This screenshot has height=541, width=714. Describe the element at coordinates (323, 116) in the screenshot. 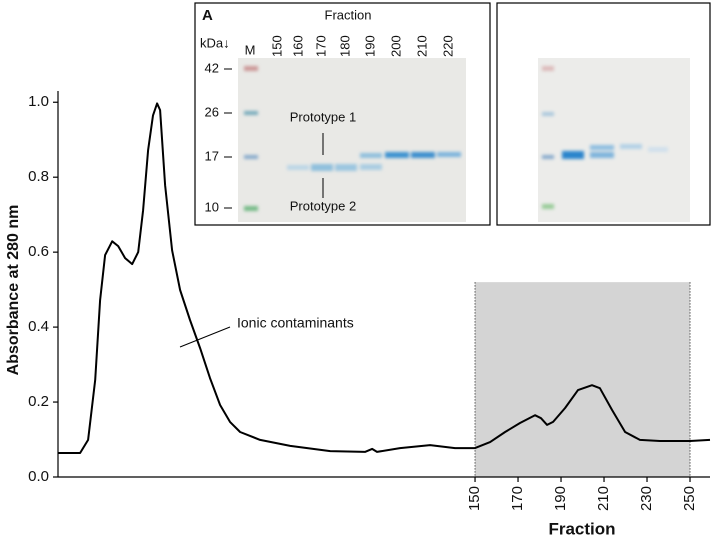

I see `gel-annotation: Prototype 1` at that location.